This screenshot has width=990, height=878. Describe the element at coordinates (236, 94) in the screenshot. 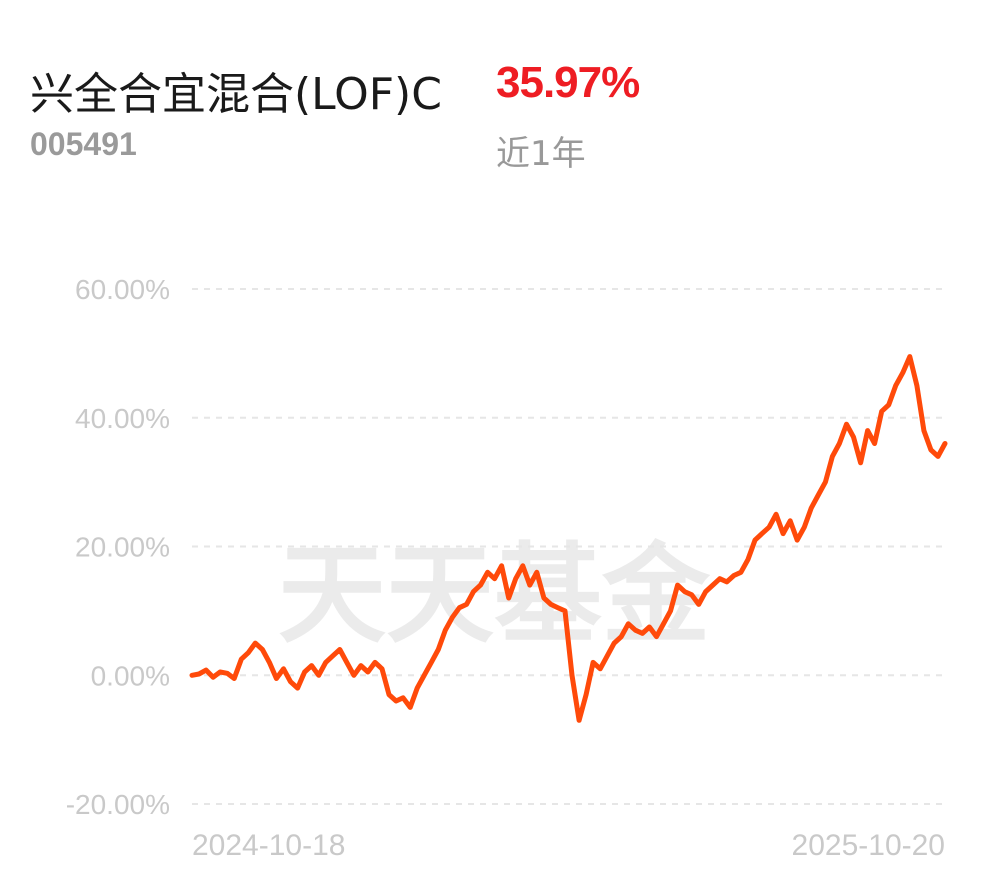

I see `fund-name: 兴全合宜混合(LOF)C` at that location.